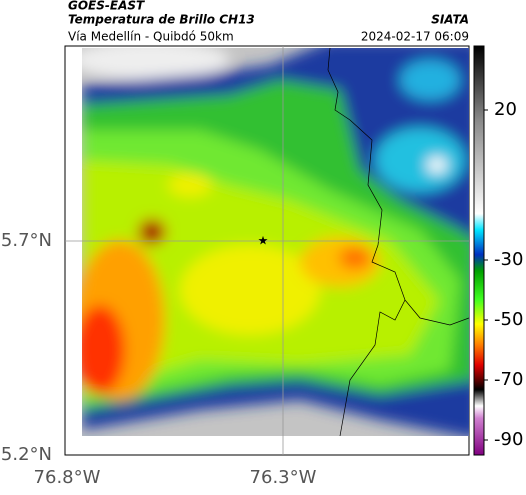 The width and height of the screenshot is (526, 495). What do you see at coordinates (283, 477) in the screenshot?
I see `lon-label: 76.3°W` at bounding box center [283, 477].